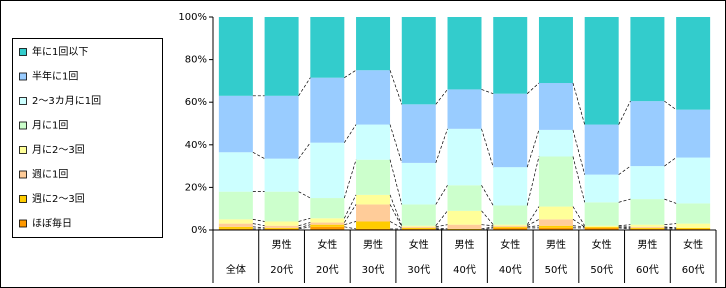  Describe the element at coordinates (58, 199) in the screenshot. I see `legend-label: 週に2～3回` at that location.